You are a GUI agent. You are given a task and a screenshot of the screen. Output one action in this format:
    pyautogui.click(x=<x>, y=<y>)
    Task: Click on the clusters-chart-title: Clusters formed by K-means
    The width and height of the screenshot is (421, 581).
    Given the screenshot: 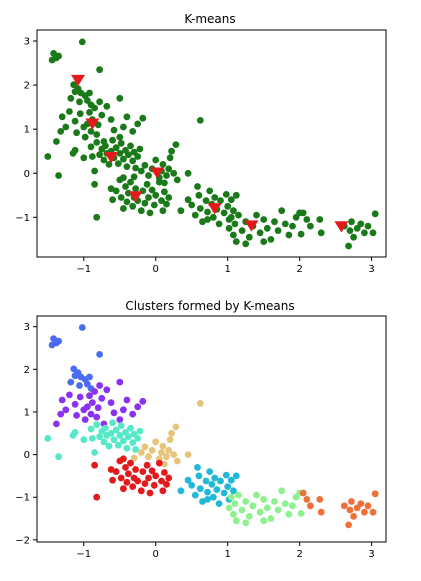 What is the action you would take?
    pyautogui.click(x=209, y=306)
    